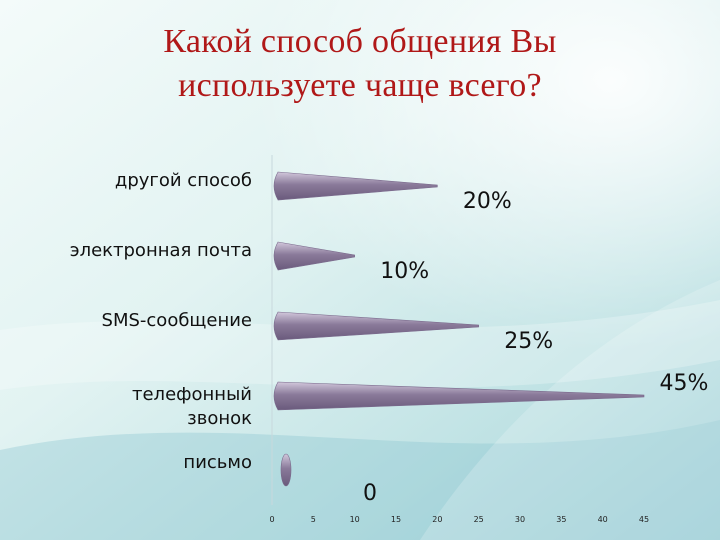  I want to click on x-tick-label: 30, so click(520, 519).